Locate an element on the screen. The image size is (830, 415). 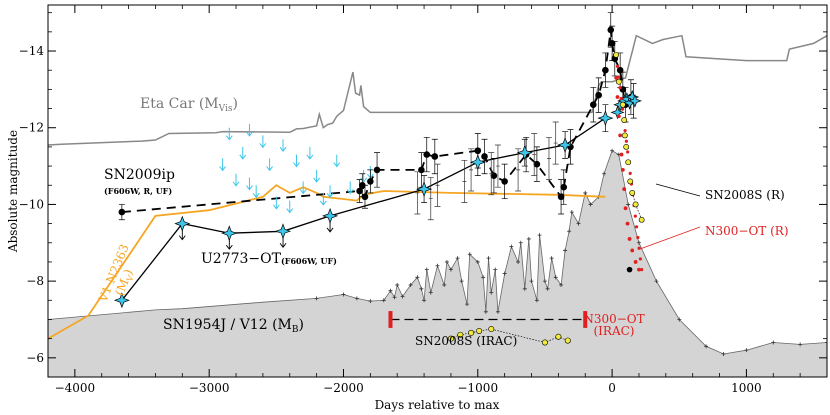
svg-text: (MV) is located at coordinates (124, 282).